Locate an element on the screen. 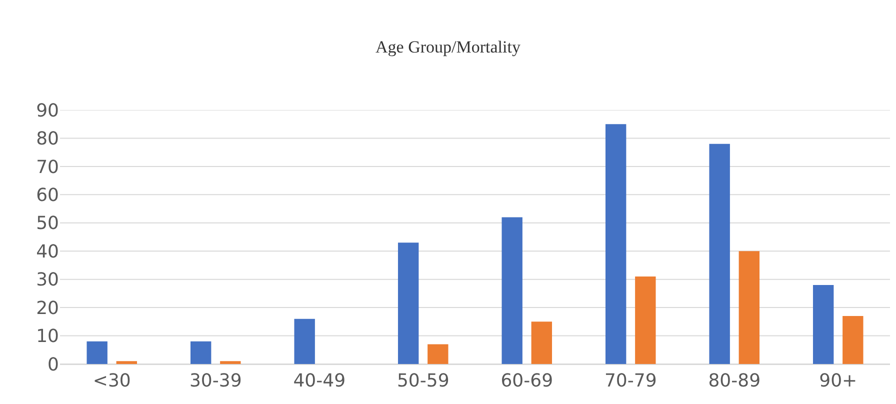 The height and width of the screenshot is (404, 896). y-tick-label: 30 is located at coordinates (47, 280).